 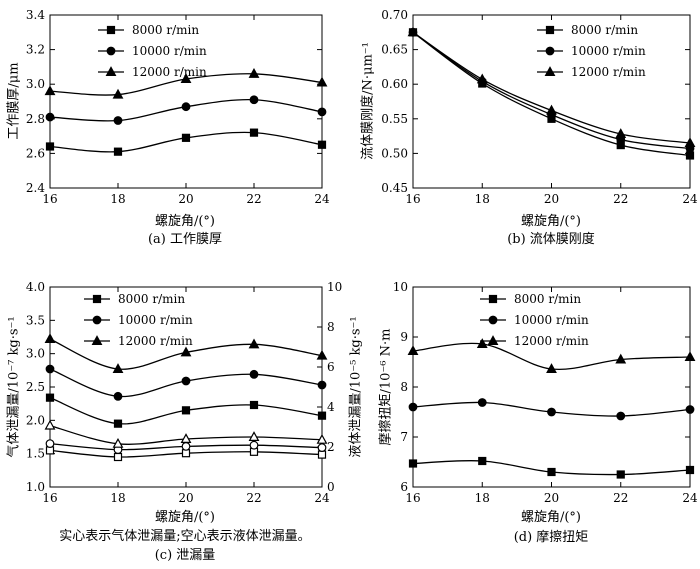 What do you see at coordinates (620, 498) in the screenshot?
I see `panel-d-x-tick-label: 22` at bounding box center [620, 498].